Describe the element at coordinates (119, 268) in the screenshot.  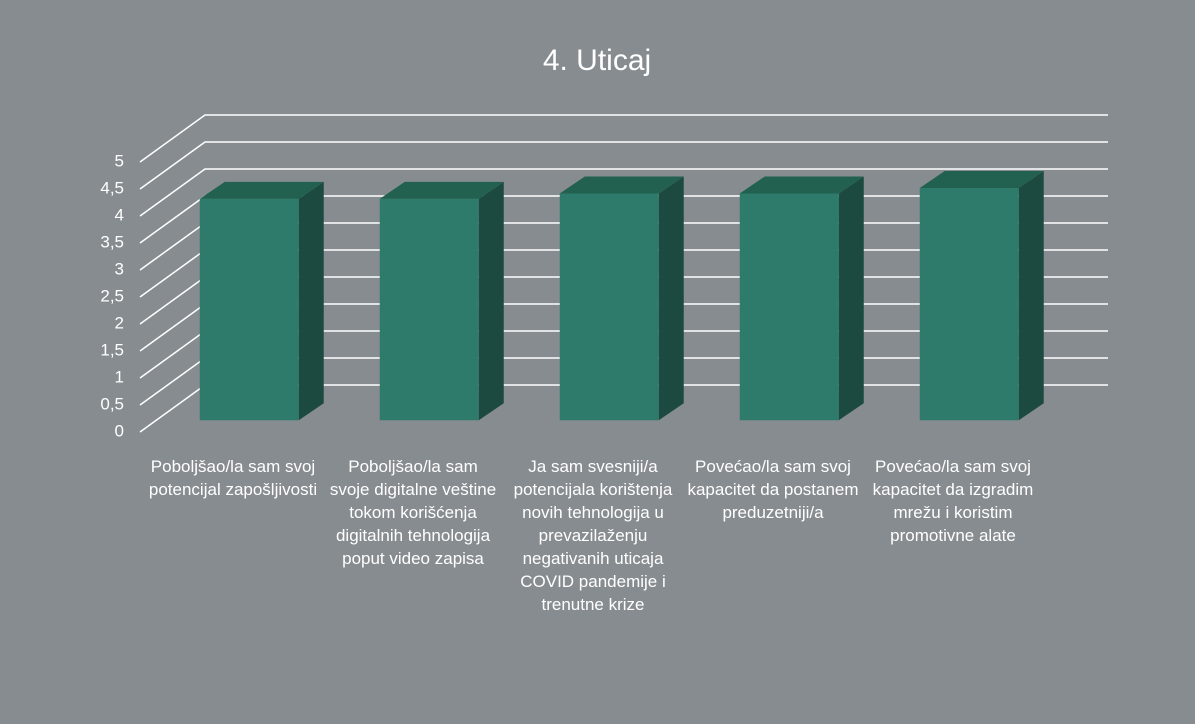
I see `y-tick-label: 3` at that location.